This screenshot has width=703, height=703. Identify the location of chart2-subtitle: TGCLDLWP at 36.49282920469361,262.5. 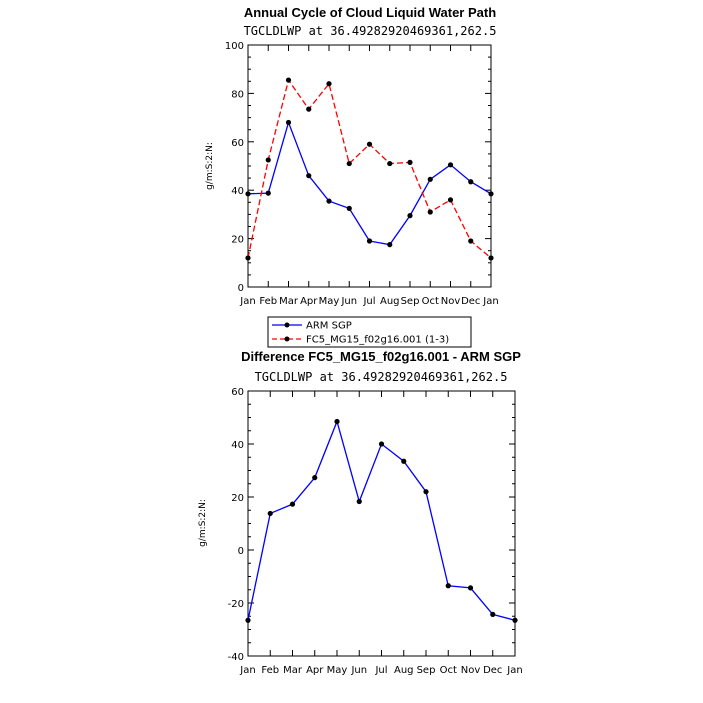
(381, 377).